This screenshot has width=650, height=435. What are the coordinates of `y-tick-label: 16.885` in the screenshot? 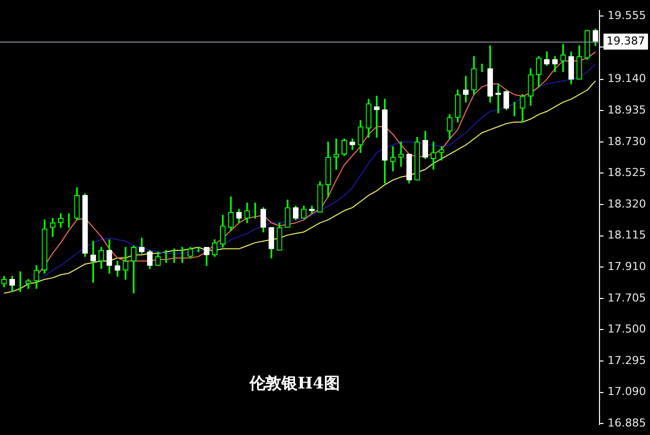 It's located at (627, 423).